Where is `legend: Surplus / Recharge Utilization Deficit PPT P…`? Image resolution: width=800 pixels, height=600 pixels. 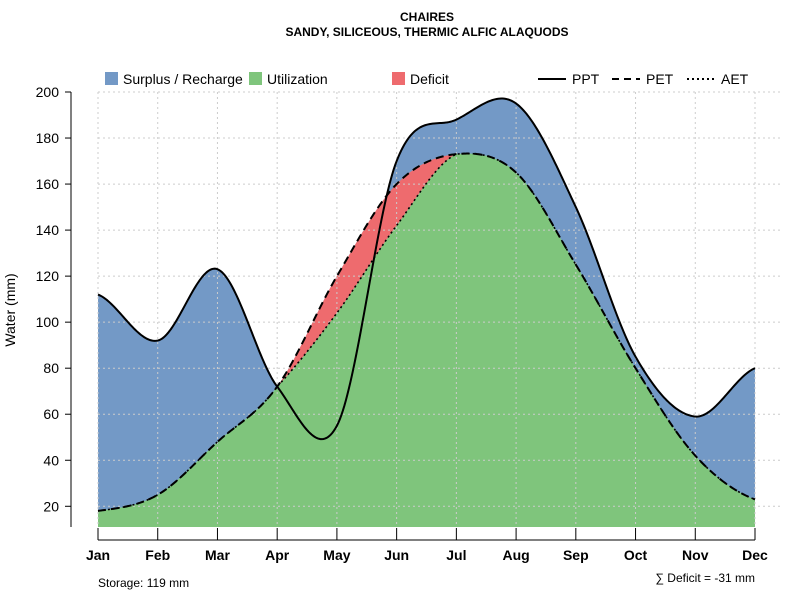 legend: Surplus / Recharge Utilization Deficit PPT P… is located at coordinates (427, 79).